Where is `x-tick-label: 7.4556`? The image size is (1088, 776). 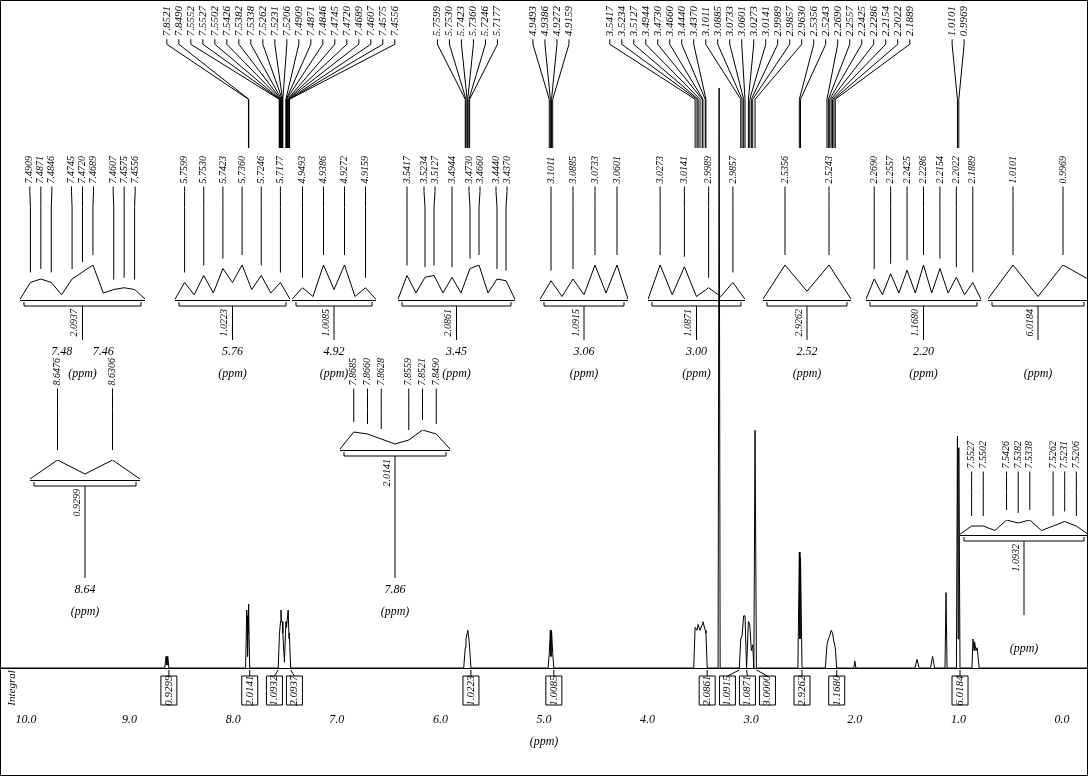 x-tick-label: 7.4556 is located at coordinates (134, 170).